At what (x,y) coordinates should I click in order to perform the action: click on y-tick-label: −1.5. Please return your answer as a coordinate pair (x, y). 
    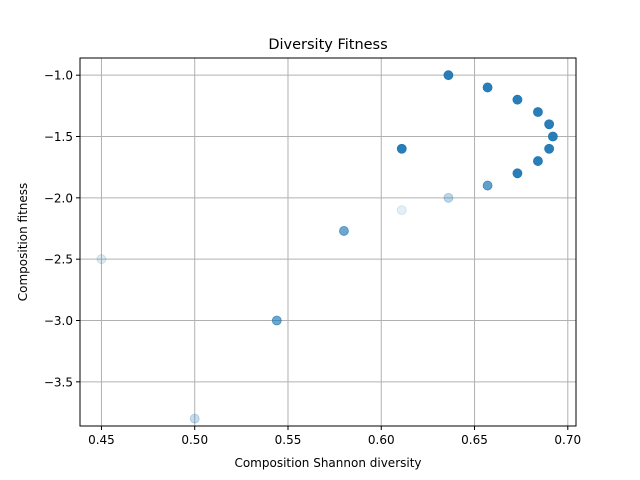
    Looking at the image, I should click on (58, 137).